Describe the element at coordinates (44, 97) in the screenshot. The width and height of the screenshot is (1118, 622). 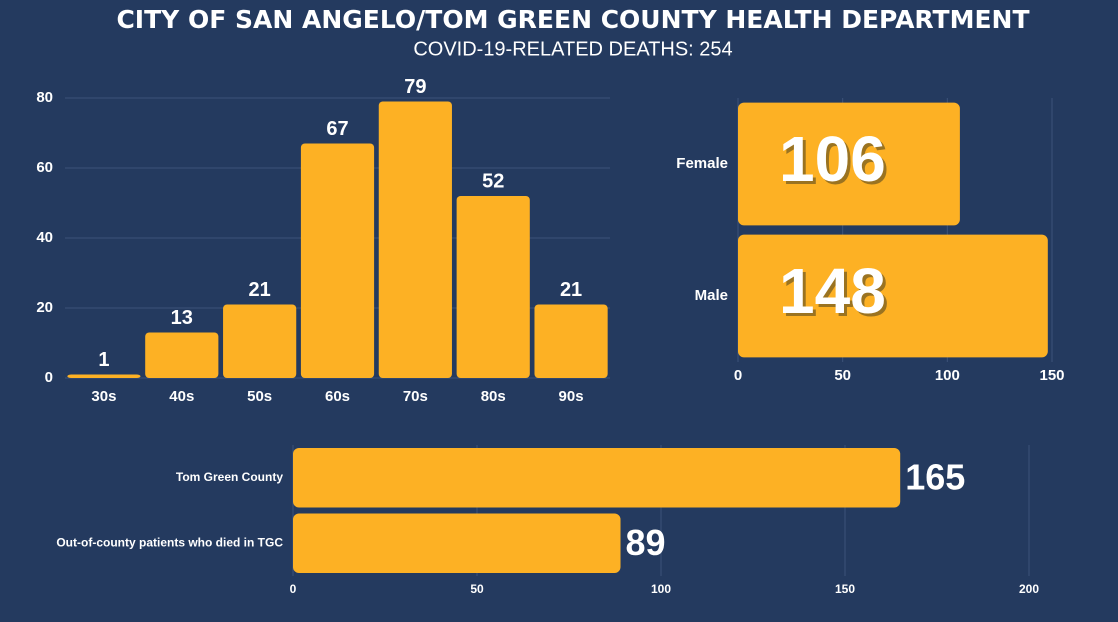
I see `y-tick-label: 80` at that location.